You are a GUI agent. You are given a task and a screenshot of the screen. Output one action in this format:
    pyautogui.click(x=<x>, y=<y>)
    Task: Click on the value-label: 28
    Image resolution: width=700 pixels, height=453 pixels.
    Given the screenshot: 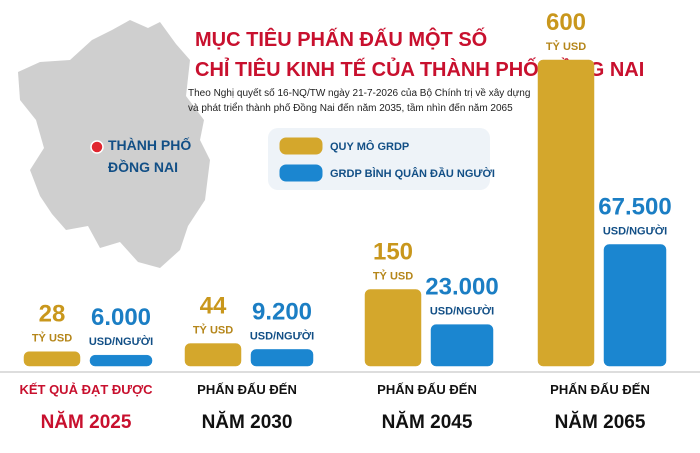 What is the action you would take?
    pyautogui.click(x=52, y=314)
    